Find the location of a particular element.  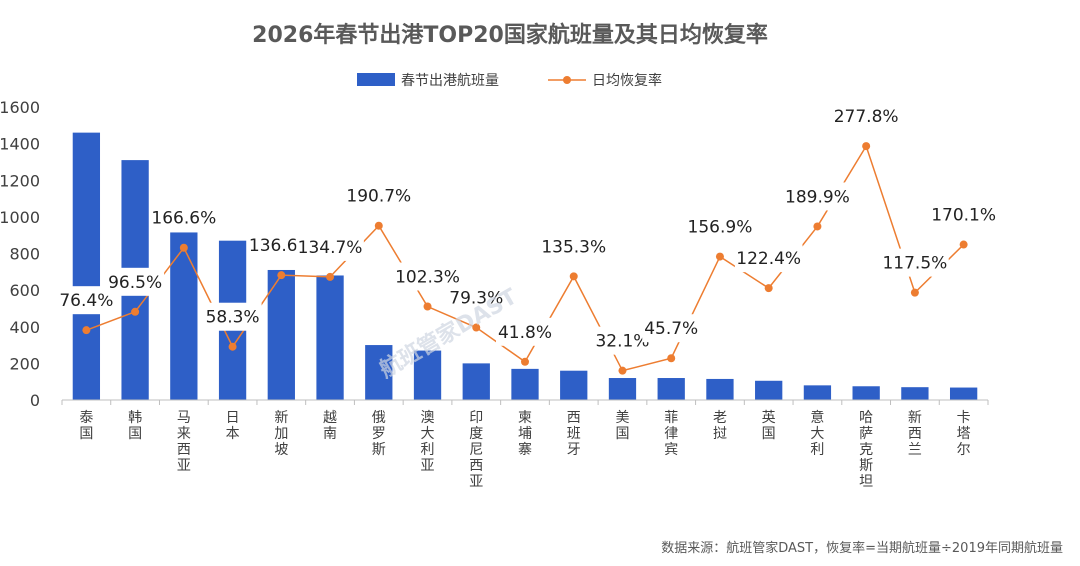

y-tick-label: 400 is located at coordinates (24, 327).